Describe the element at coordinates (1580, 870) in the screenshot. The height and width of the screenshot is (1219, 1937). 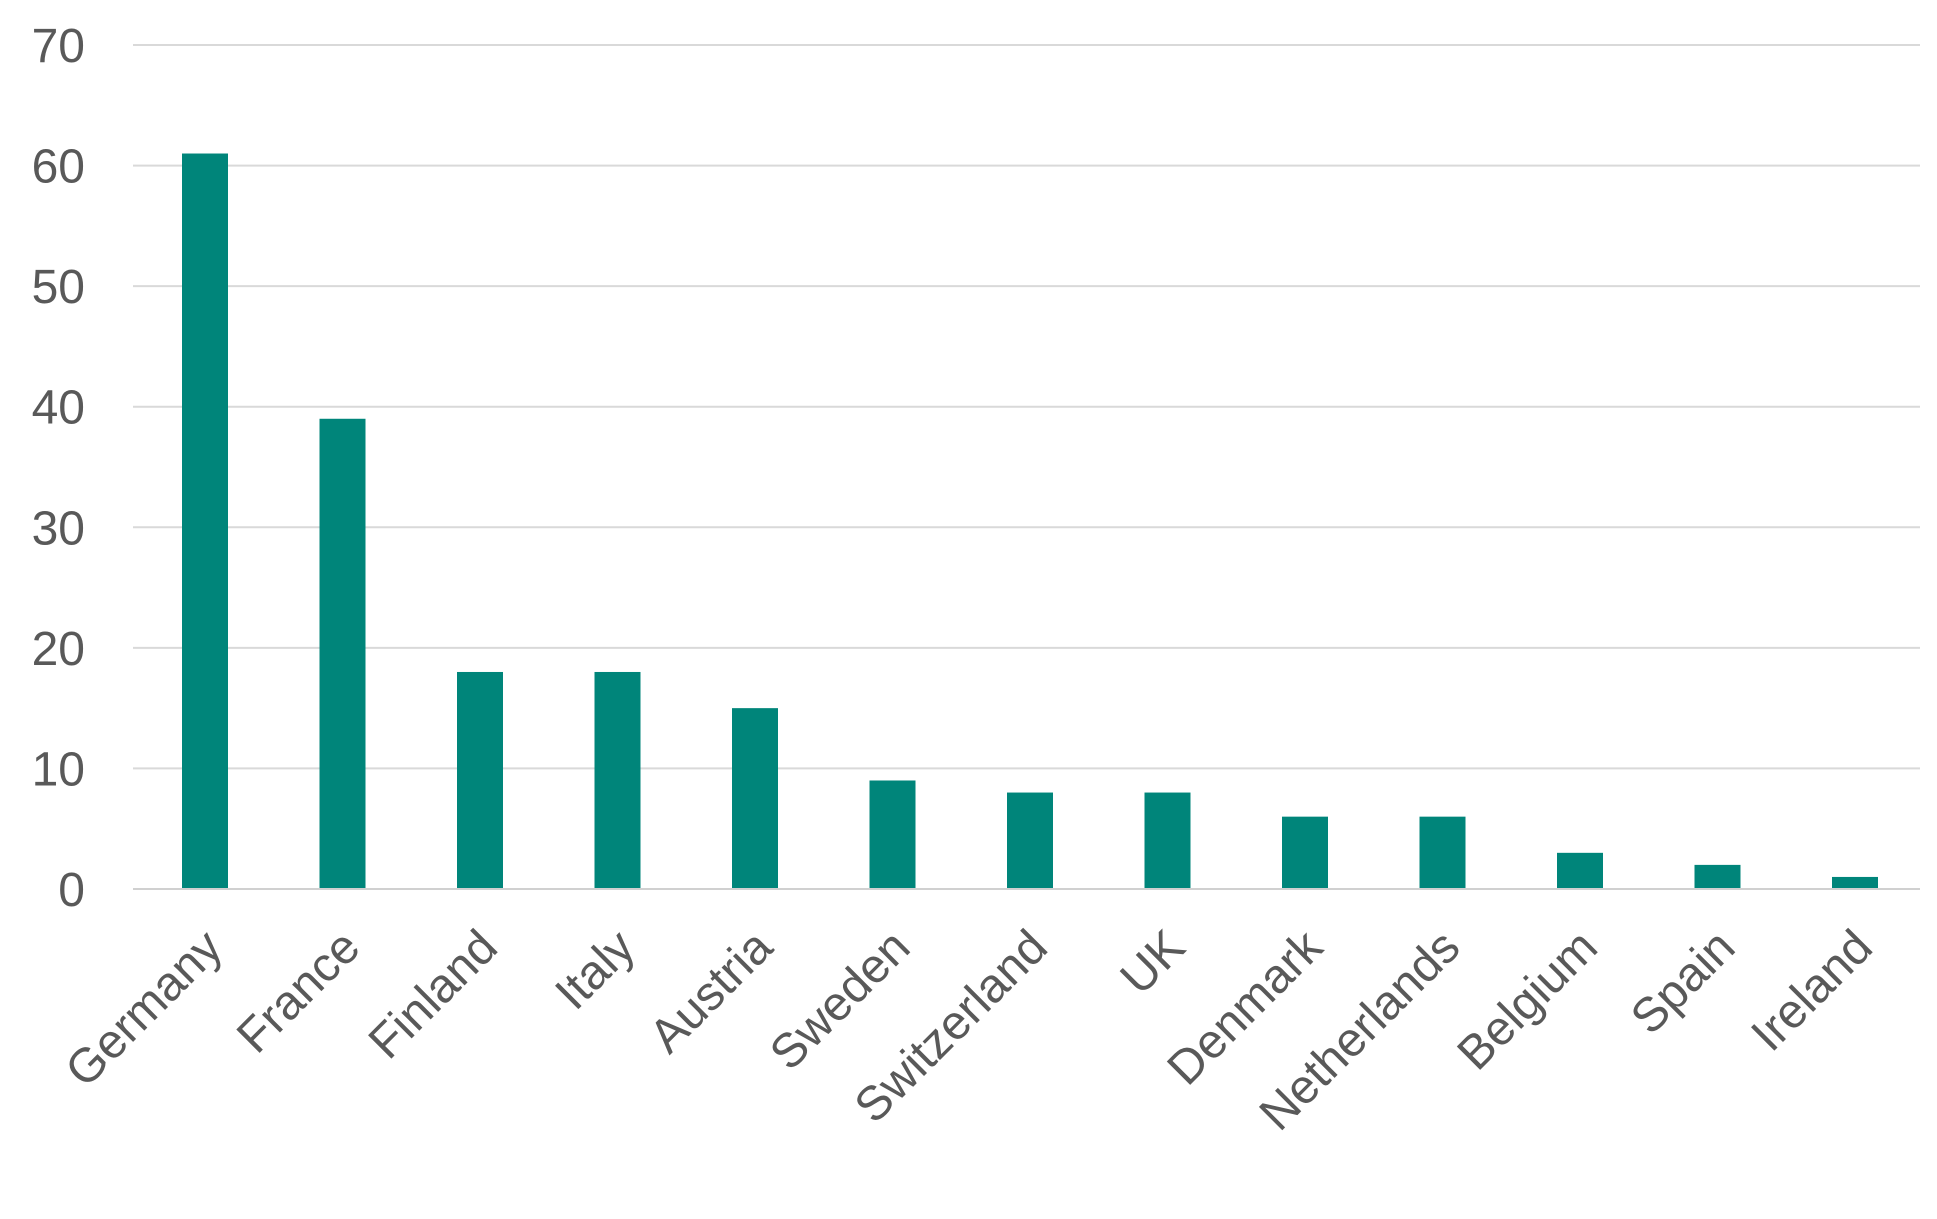
I see `bar-belgium` at that location.